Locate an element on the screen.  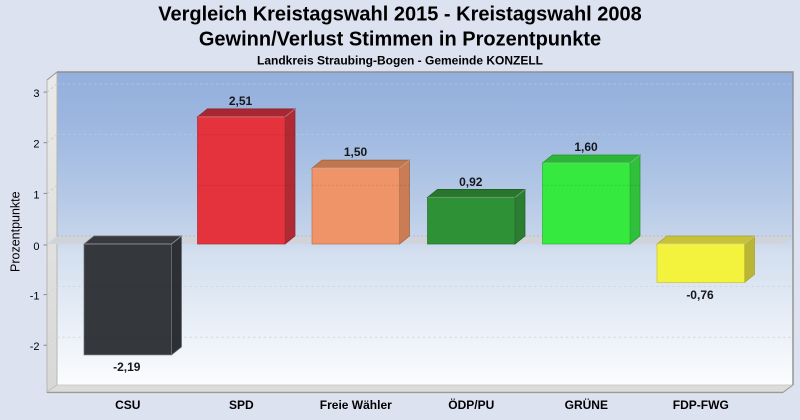
svg-text: 1,50 is located at coordinates (356, 152).